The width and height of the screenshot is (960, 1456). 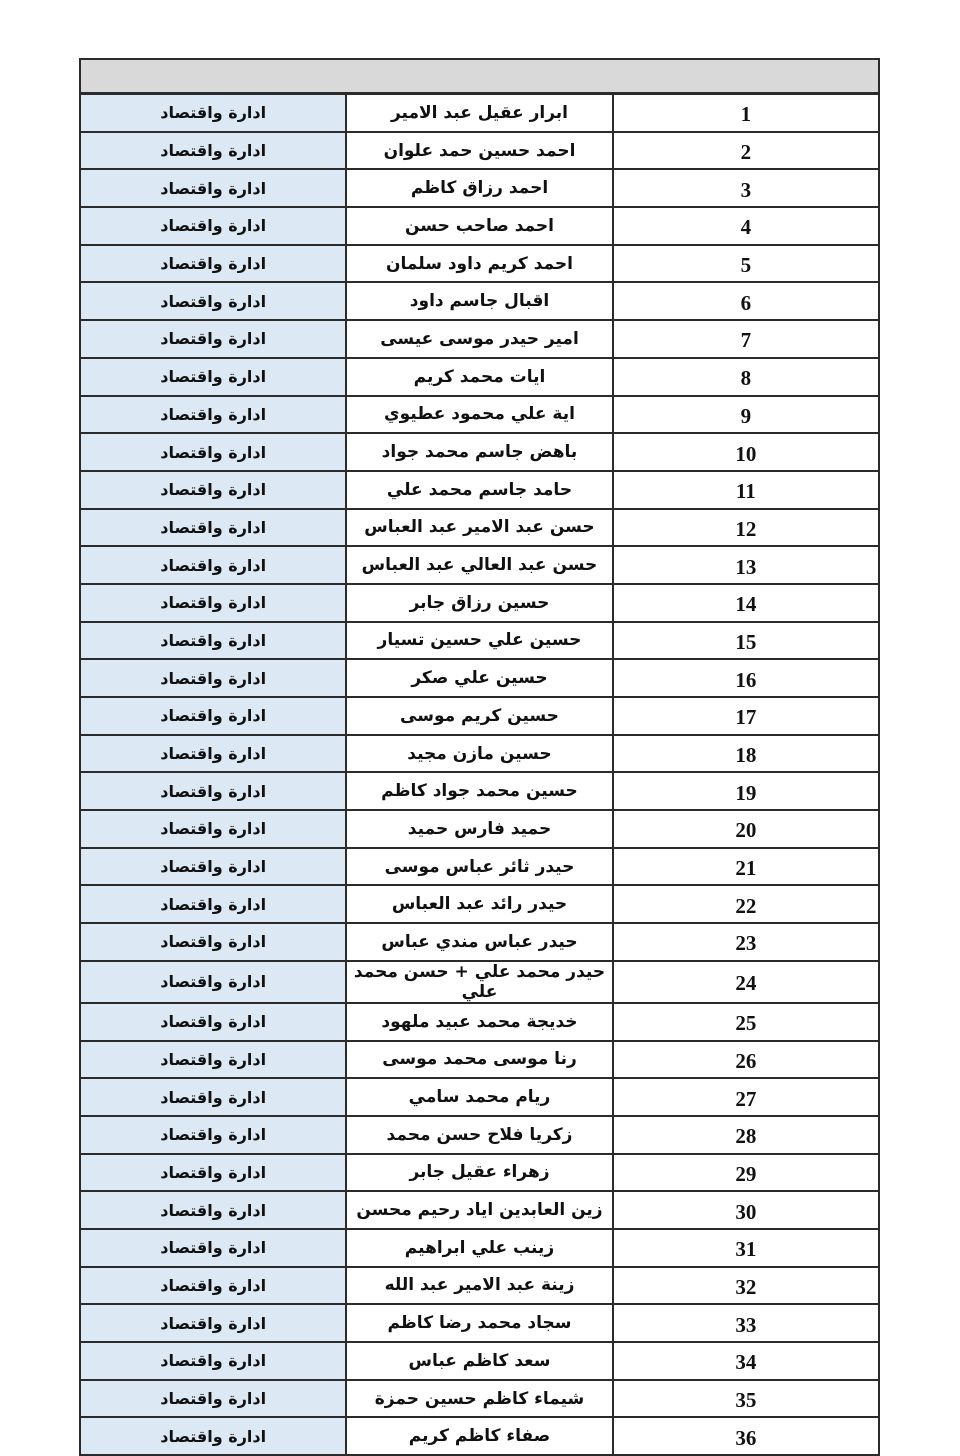 What do you see at coordinates (746, 1285) in the screenshot?
I see `number-cell: 32` at bounding box center [746, 1285].